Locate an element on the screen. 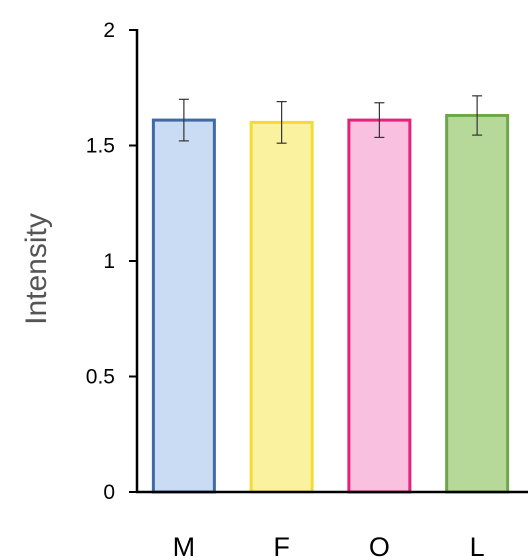 This screenshot has width=529, height=560. y-tick-label: 2 is located at coordinates (109, 30).